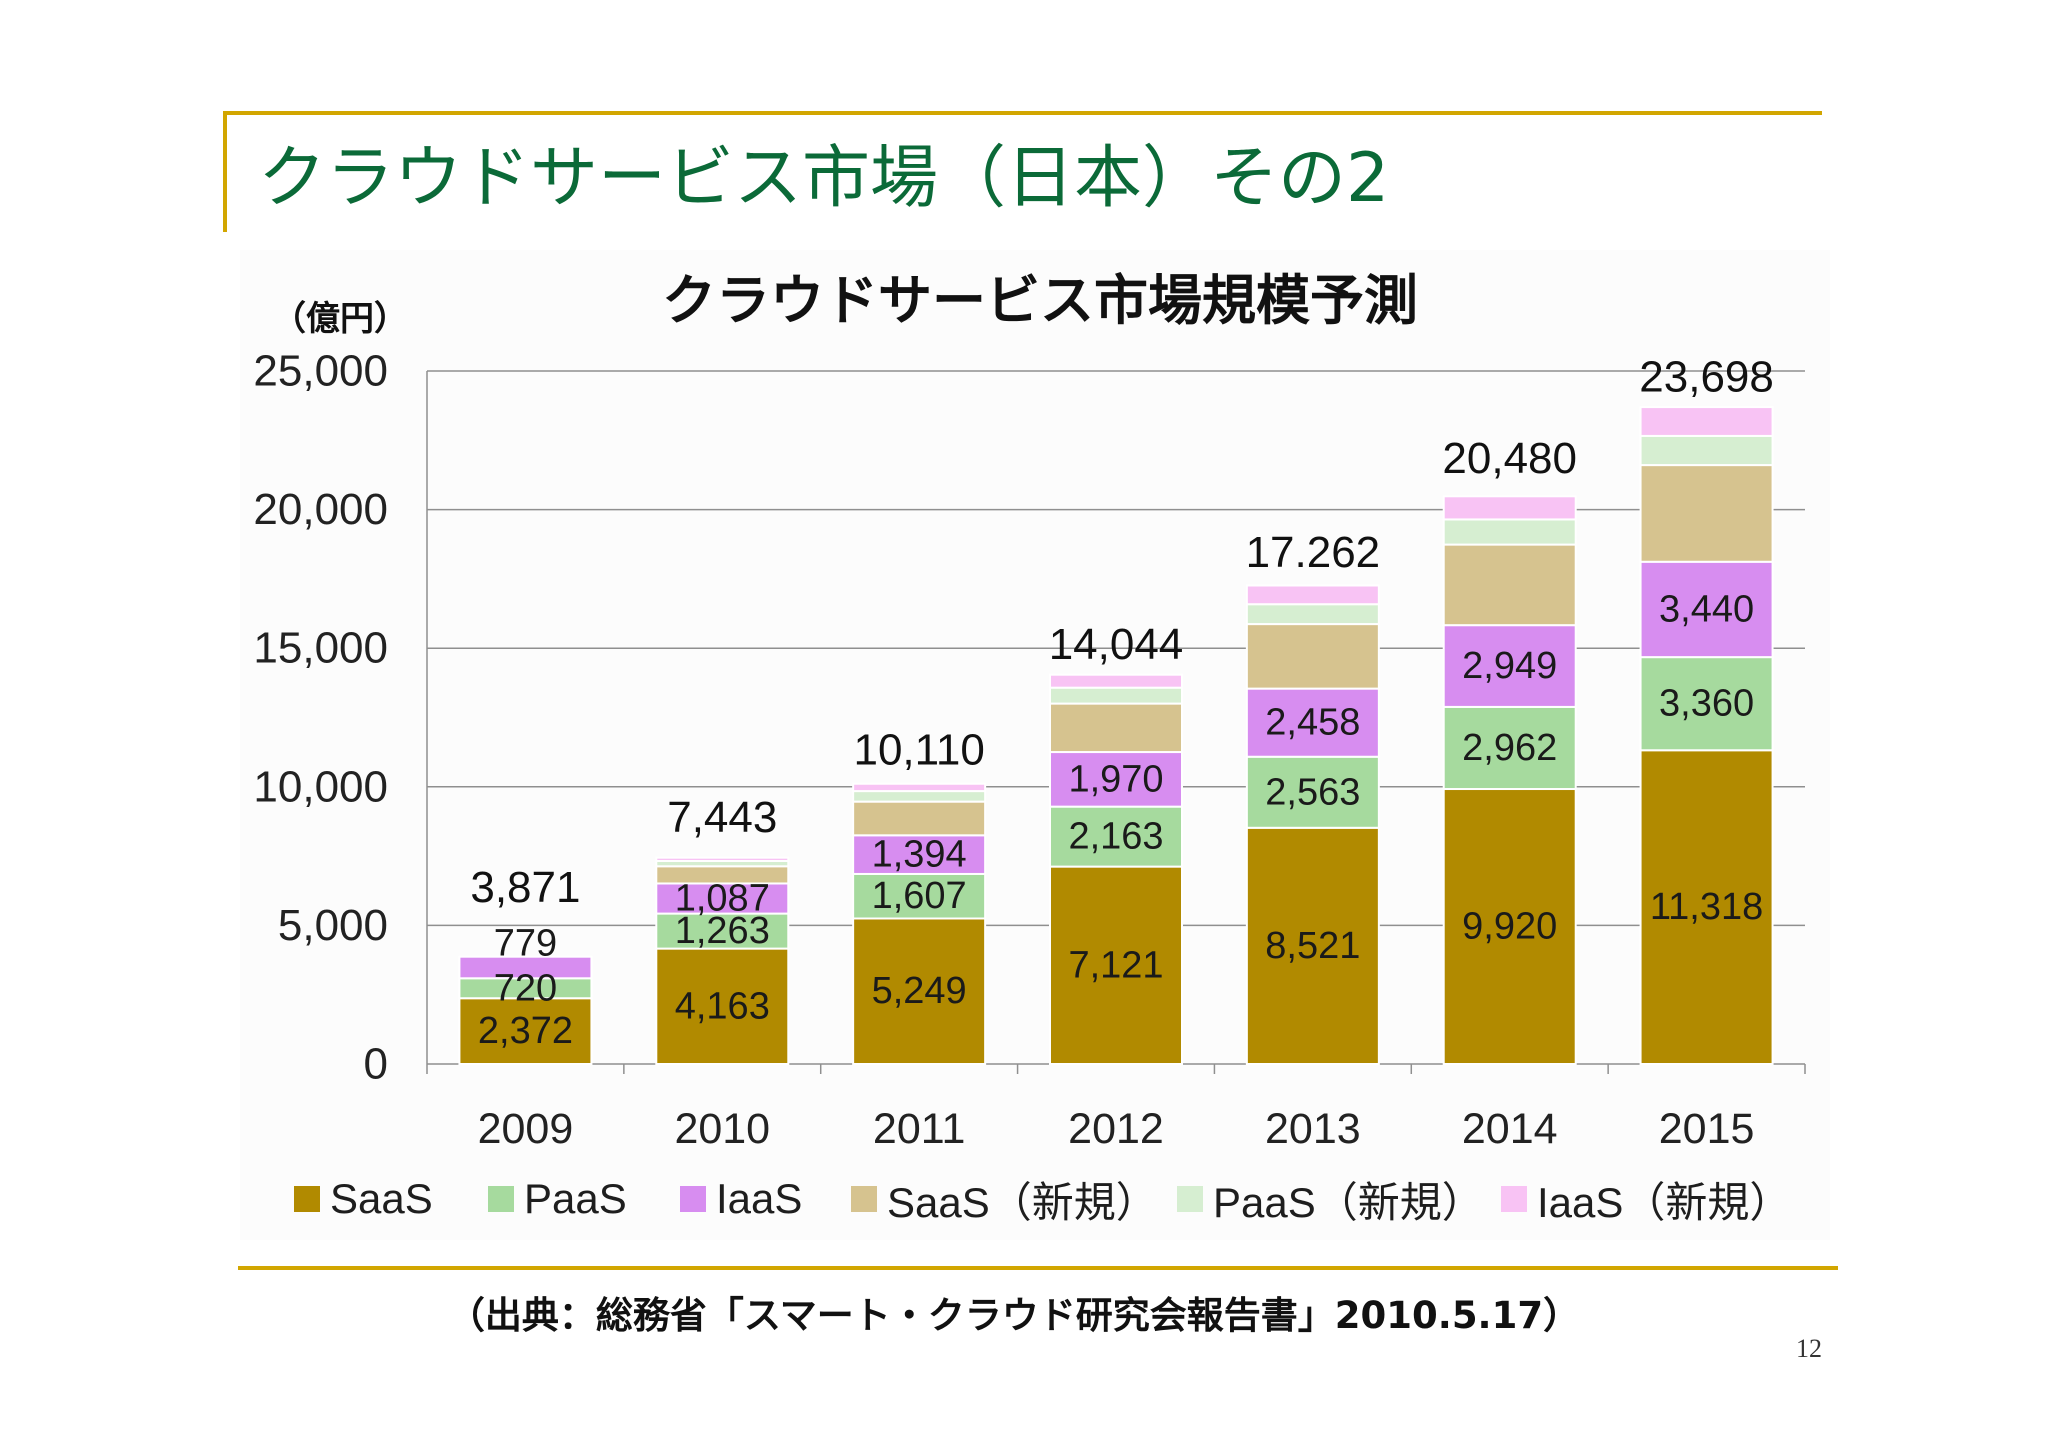 The image size is (2048, 1447). Describe the element at coordinates (1510, 1129) in the screenshot. I see `x-tick-label-2014: 2014` at that location.